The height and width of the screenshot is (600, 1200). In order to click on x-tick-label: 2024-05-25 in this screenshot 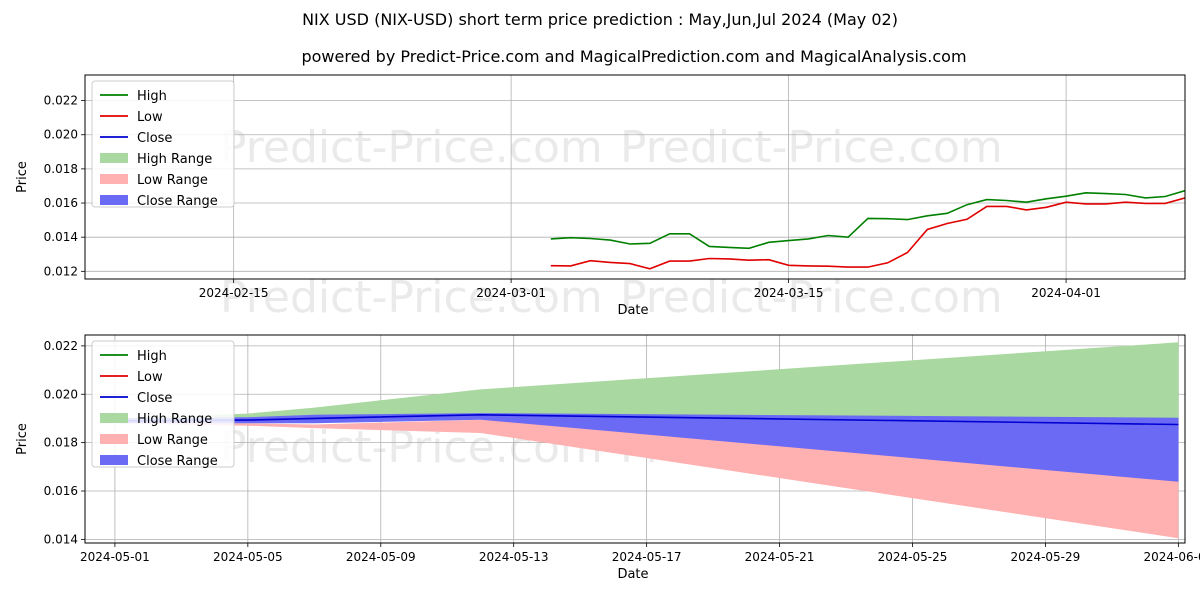, I will do `click(913, 557)`.